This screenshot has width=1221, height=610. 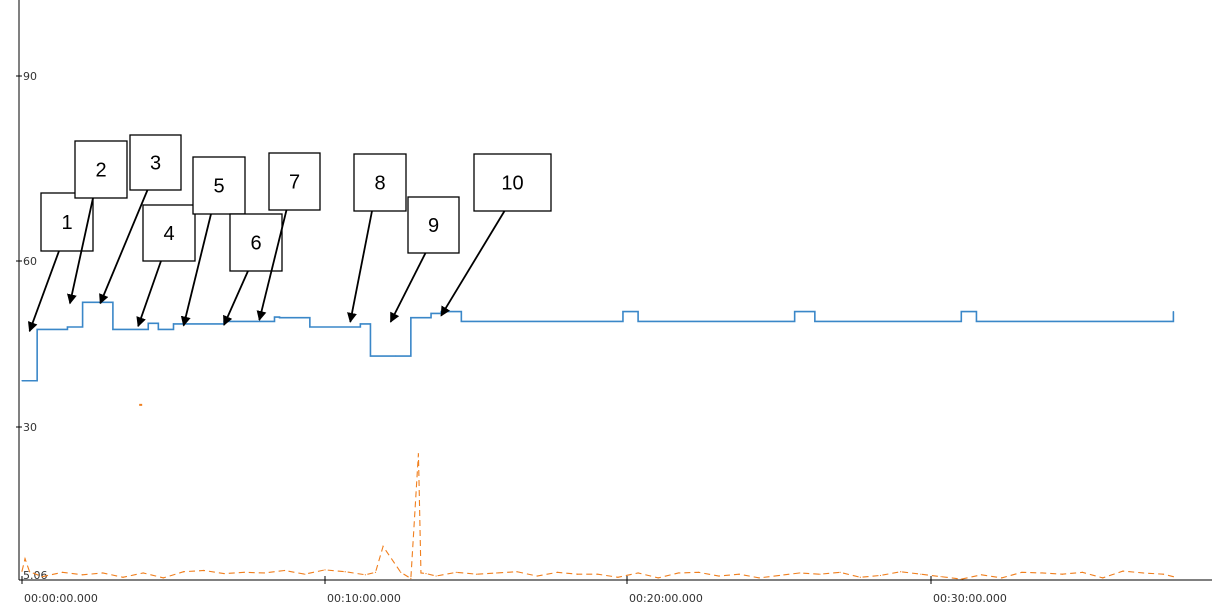 I want to click on y-tick-label: 90, so click(x=30, y=76).